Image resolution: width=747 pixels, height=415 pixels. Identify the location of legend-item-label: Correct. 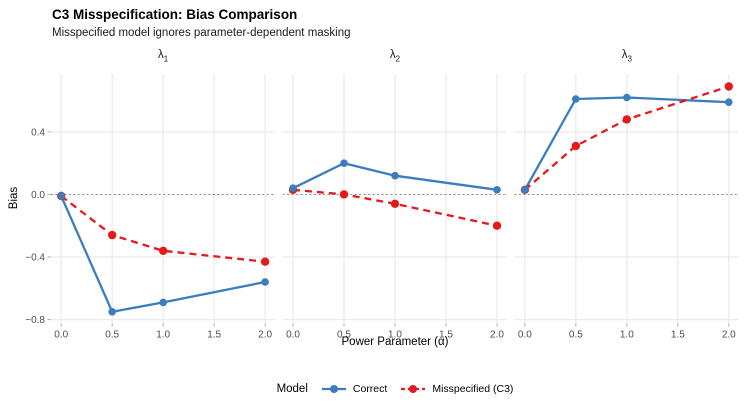
(370, 389).